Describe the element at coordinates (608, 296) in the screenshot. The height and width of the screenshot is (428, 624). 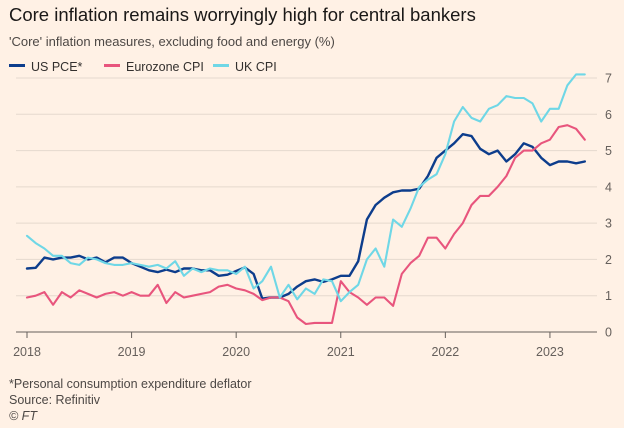
I see `y-tick-label: 1` at that location.